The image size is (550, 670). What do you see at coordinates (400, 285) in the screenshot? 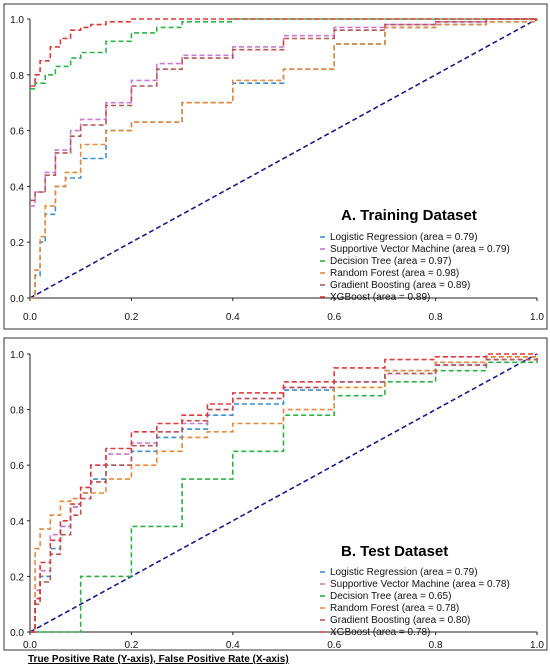
I see `legend-entry: Gradient Boosting (area = 0.89)` at bounding box center [400, 285].